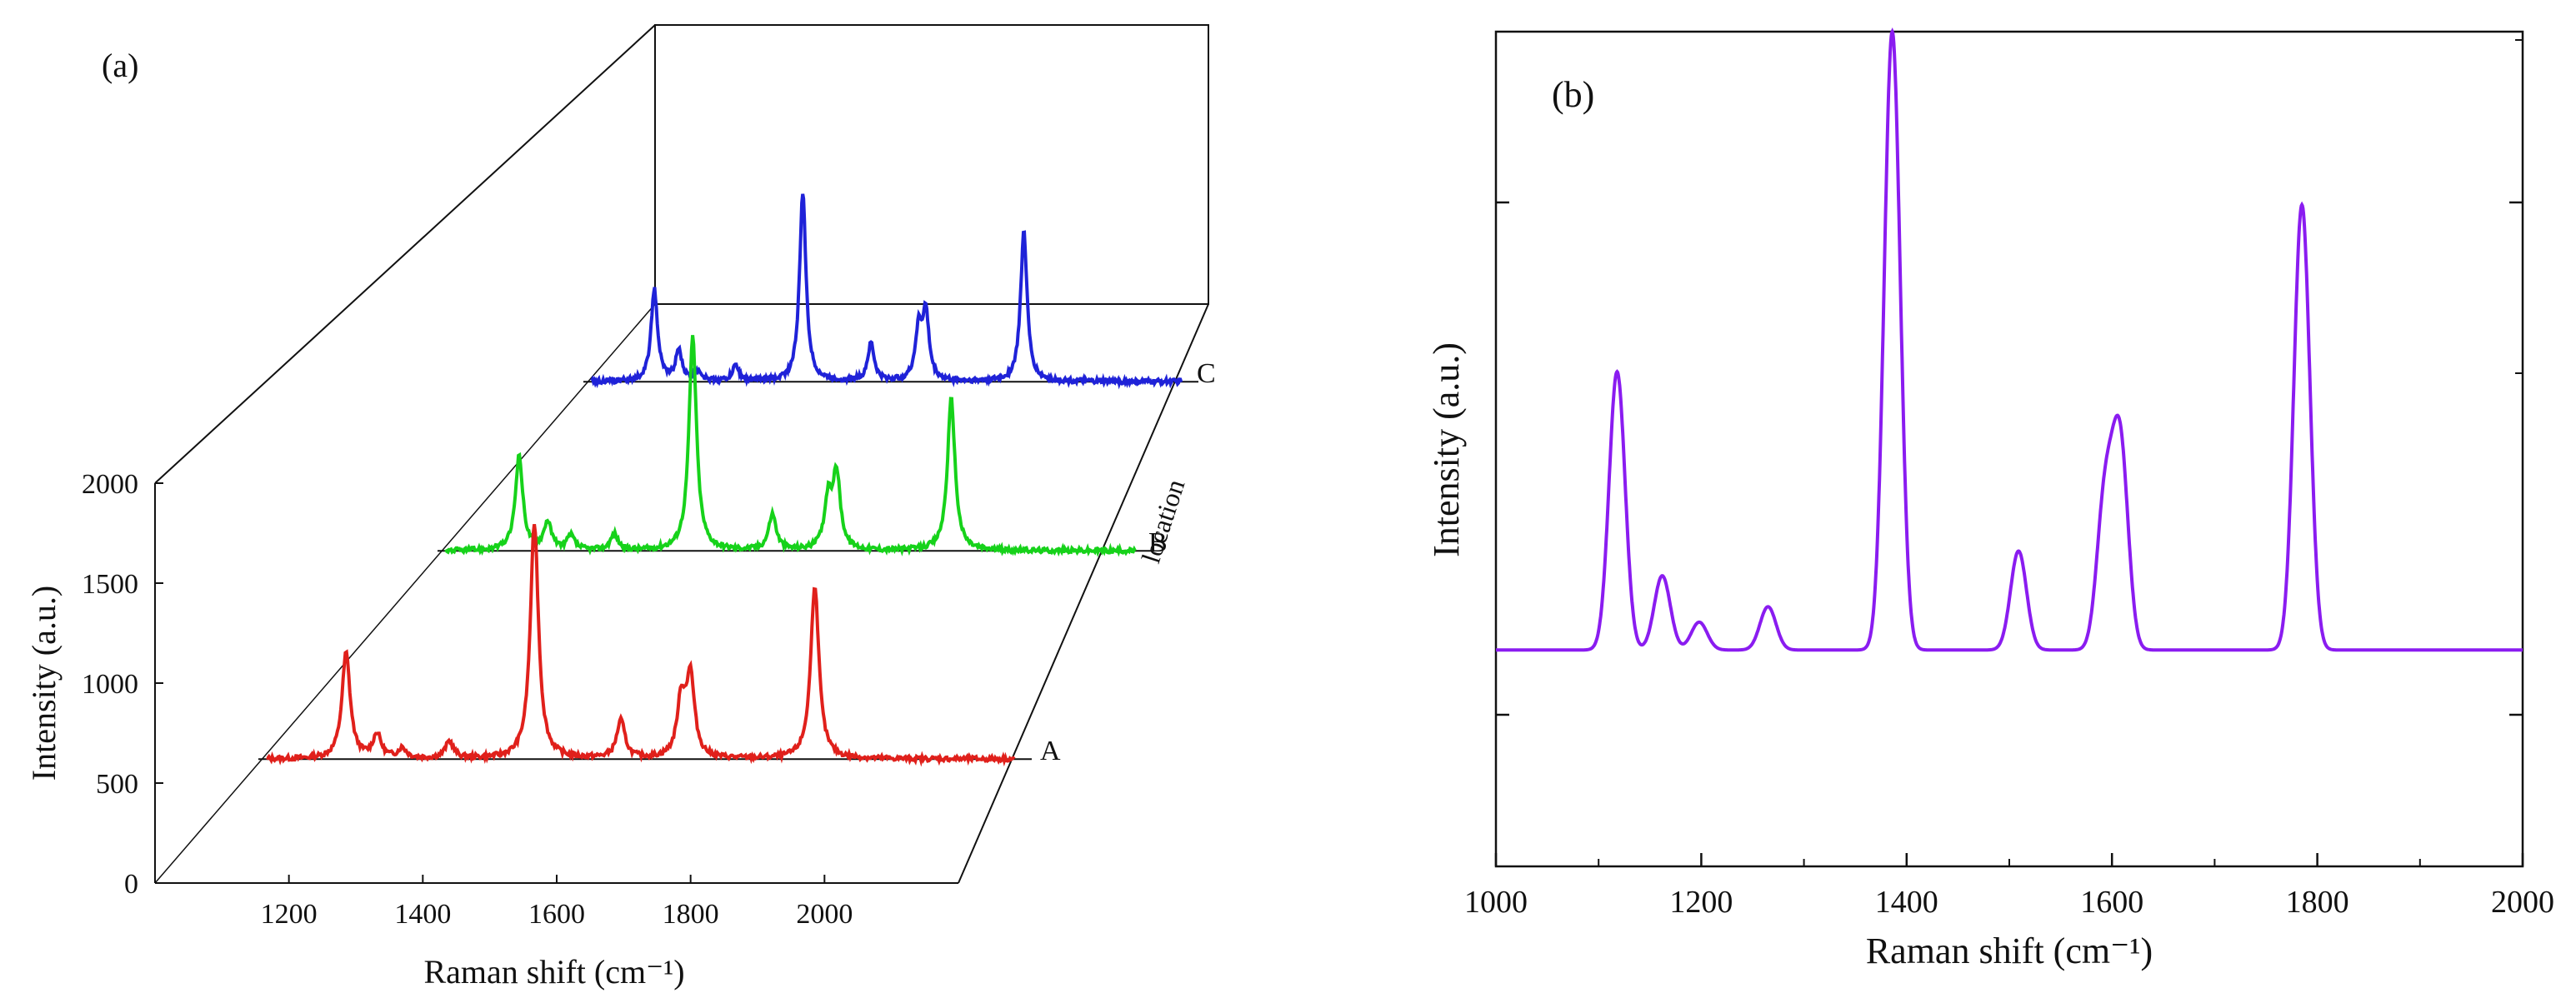 The height and width of the screenshot is (1003, 2576). What do you see at coordinates (691, 914) in the screenshot?
I see `x-tick-label-a: 1800` at bounding box center [691, 914].